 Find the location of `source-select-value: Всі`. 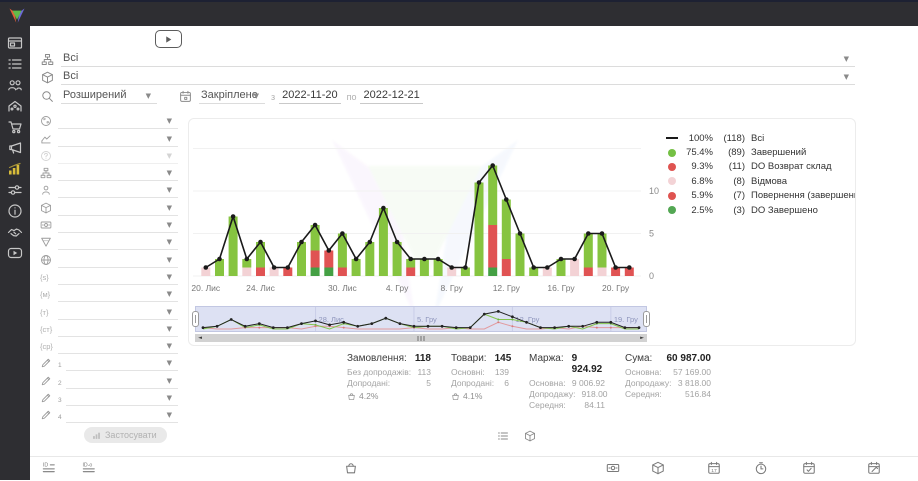

source-select-value: Всі is located at coordinates (71, 58).